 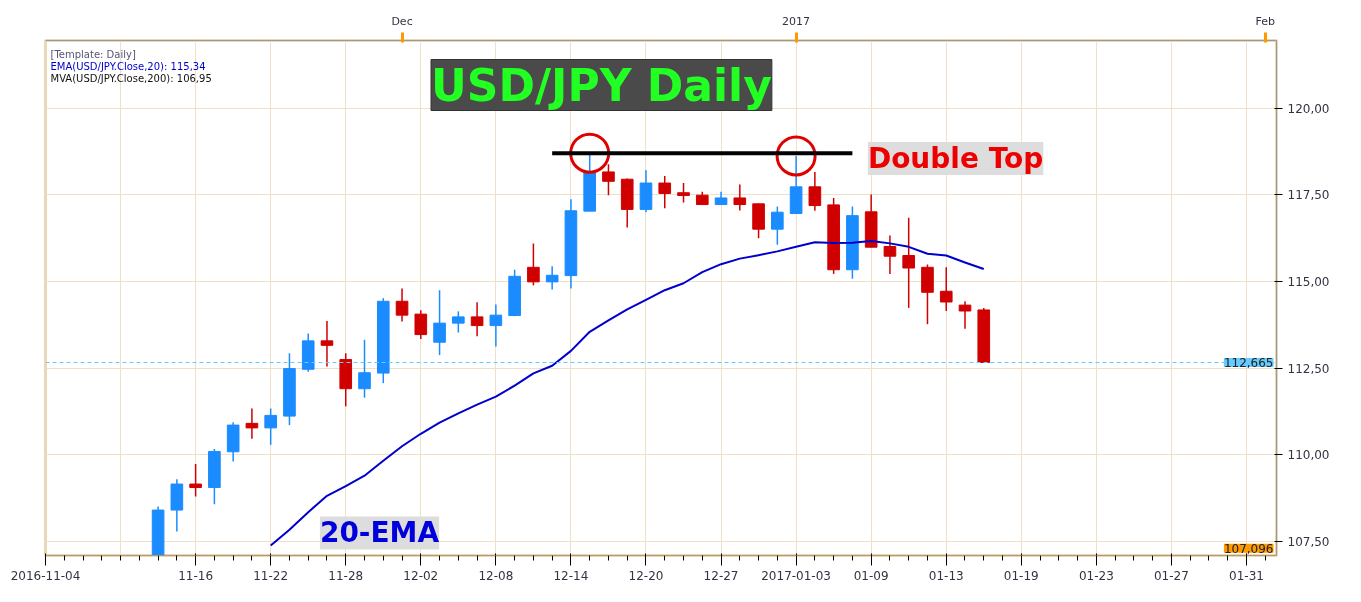 I want to click on y-tick-label: 115,00, so click(x=1308, y=282).